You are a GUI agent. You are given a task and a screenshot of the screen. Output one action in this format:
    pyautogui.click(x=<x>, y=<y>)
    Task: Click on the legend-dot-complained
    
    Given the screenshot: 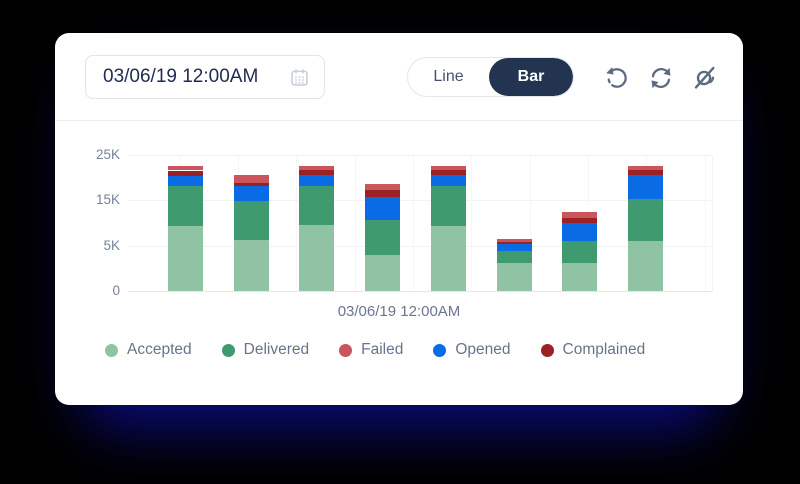 What is the action you would take?
    pyautogui.click(x=547, y=350)
    